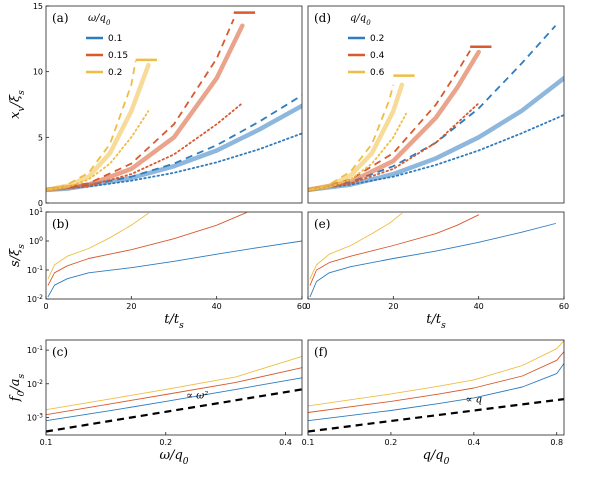 The width and height of the screenshot is (598, 478). I want to click on legend-entry-d-0: 0.2, so click(377, 39).